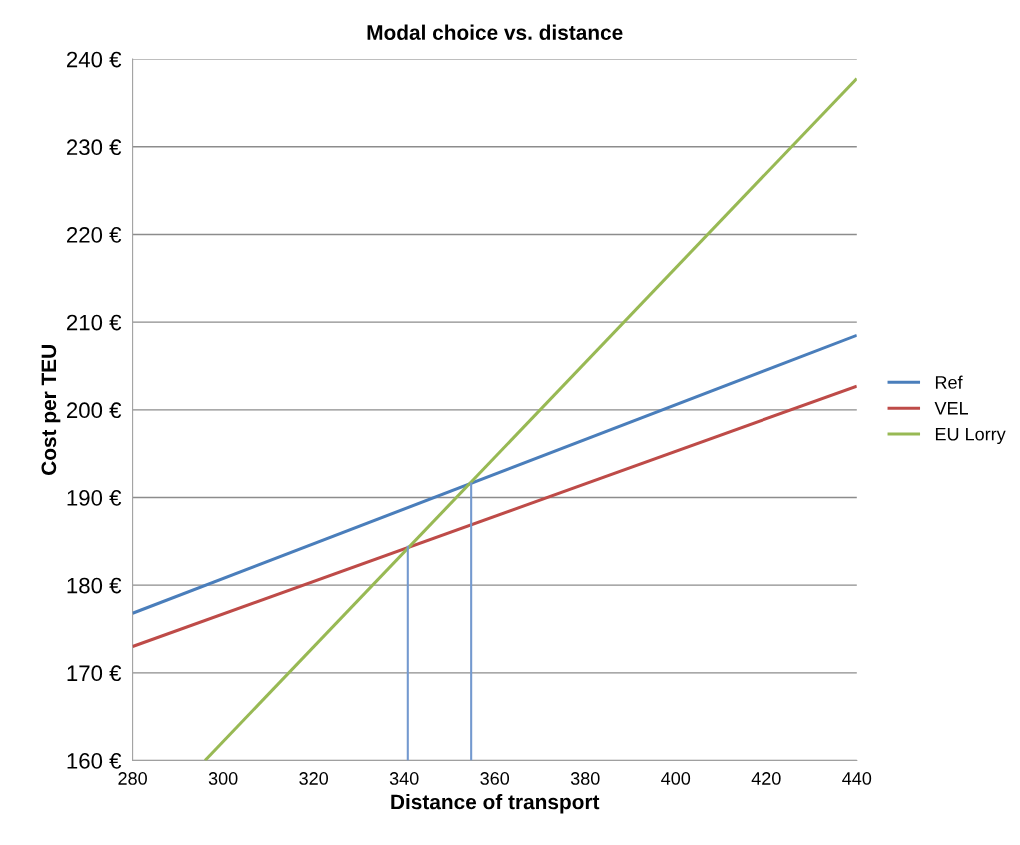  What do you see at coordinates (94, 498) in the screenshot?
I see `y-tick-label: 190 €` at bounding box center [94, 498].